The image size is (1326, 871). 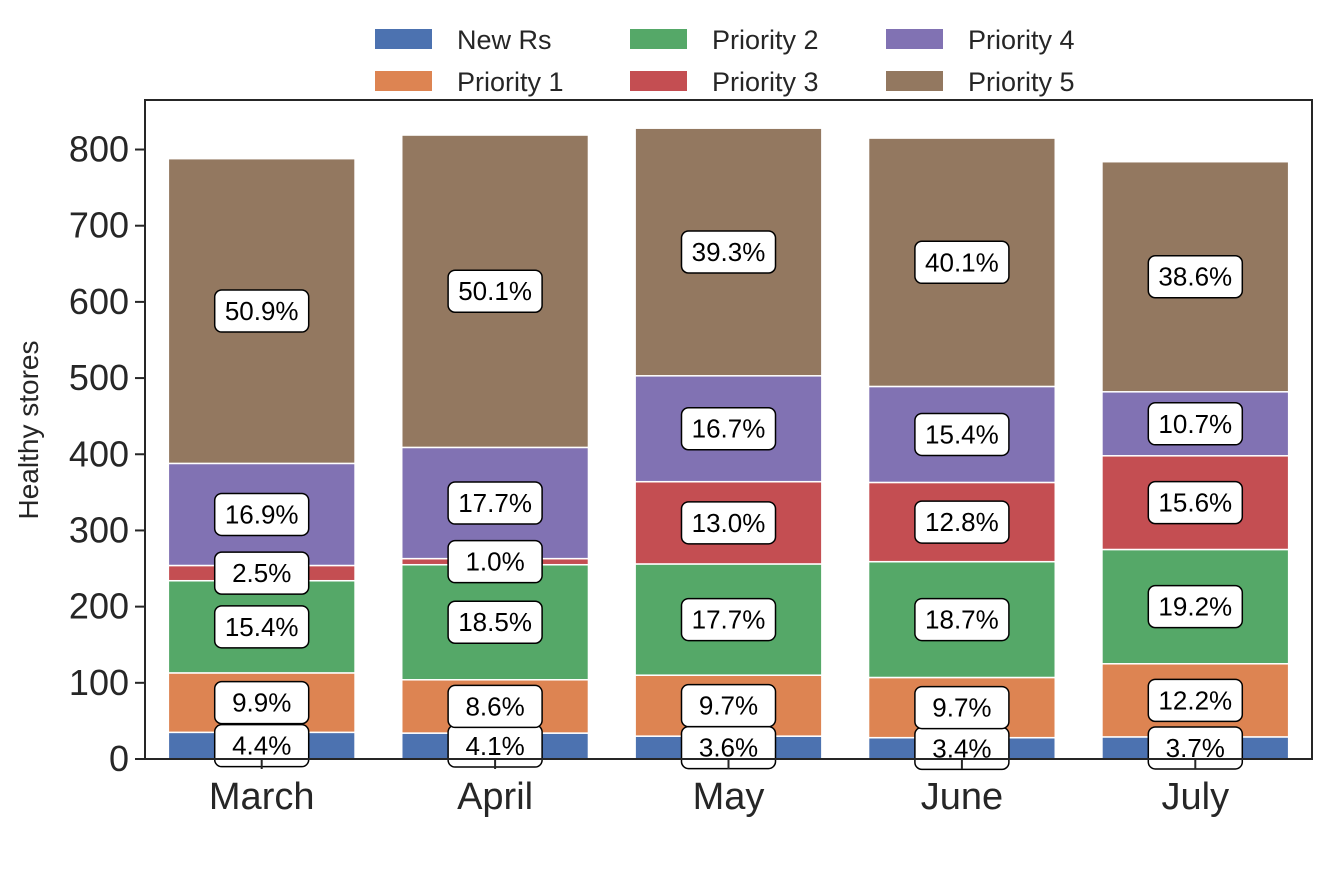 I want to click on percent-label-text: 40.1%, so click(x=962, y=262).